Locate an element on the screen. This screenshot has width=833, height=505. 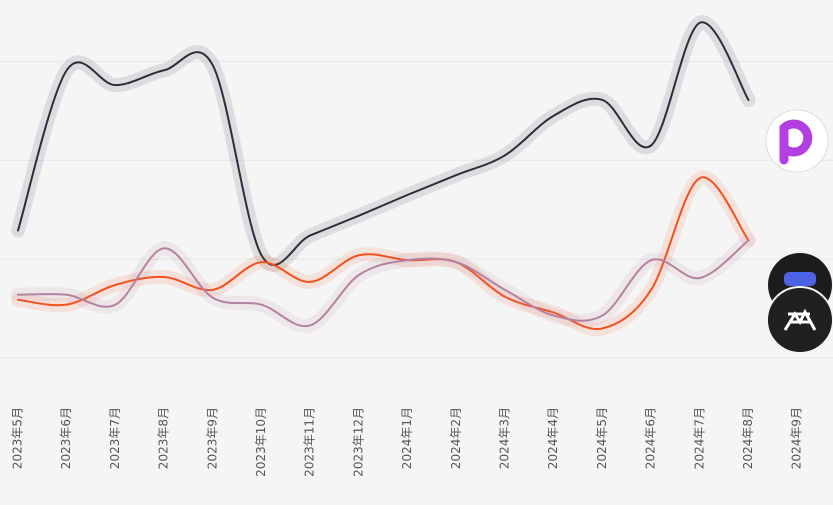
x-tick-label: 2024年2月 is located at coordinates (456, 438).